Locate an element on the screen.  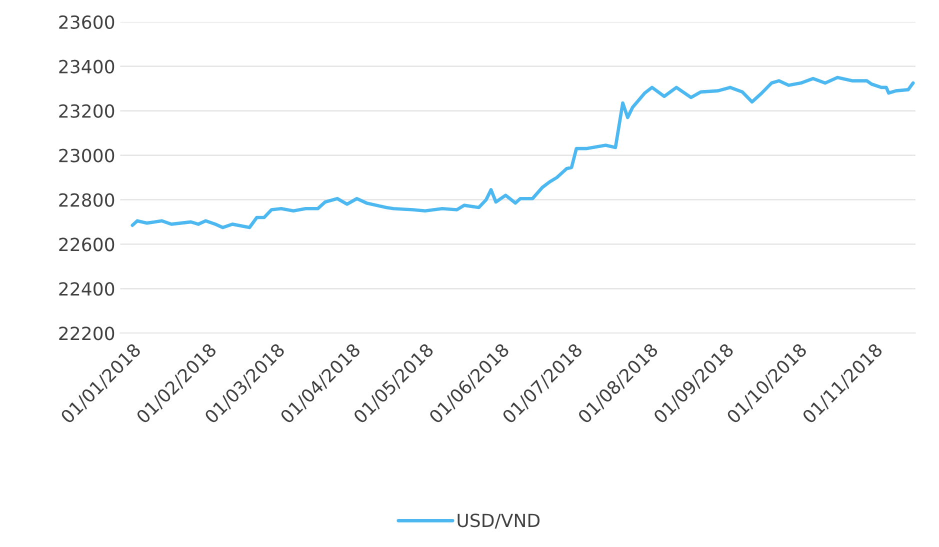
y-tick-label: 22200 is located at coordinates (86, 333).